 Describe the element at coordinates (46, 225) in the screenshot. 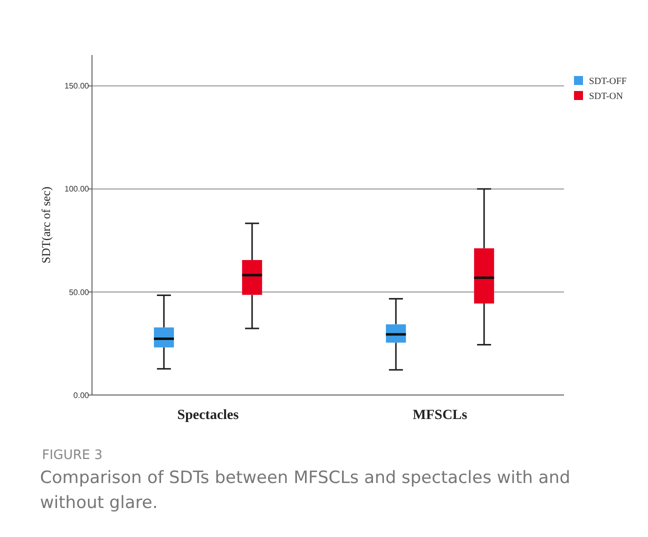

I see `y-axis-title: SDT(arc of sec)` at that location.